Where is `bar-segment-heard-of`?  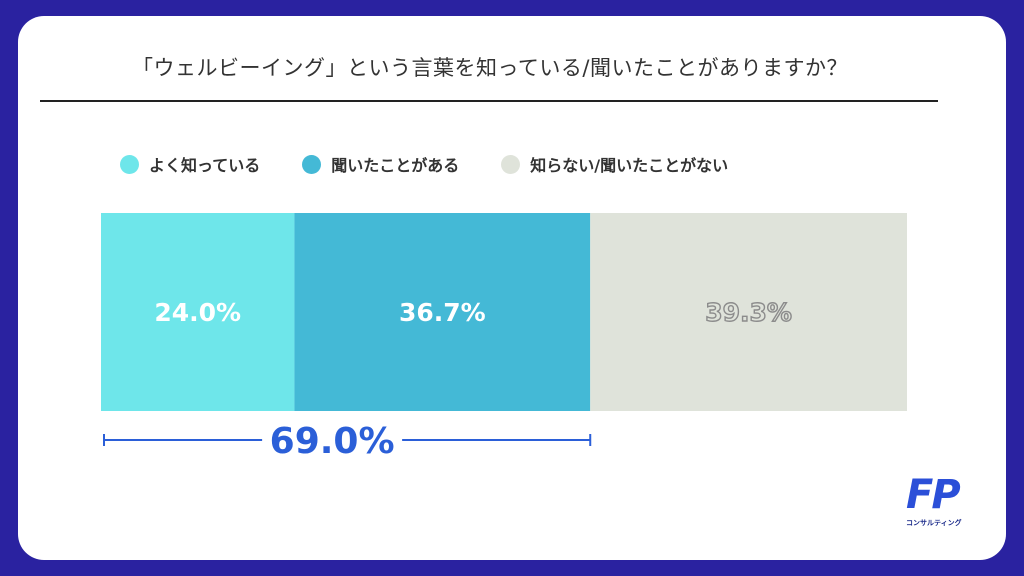 bar-segment-heard-of is located at coordinates (442, 312).